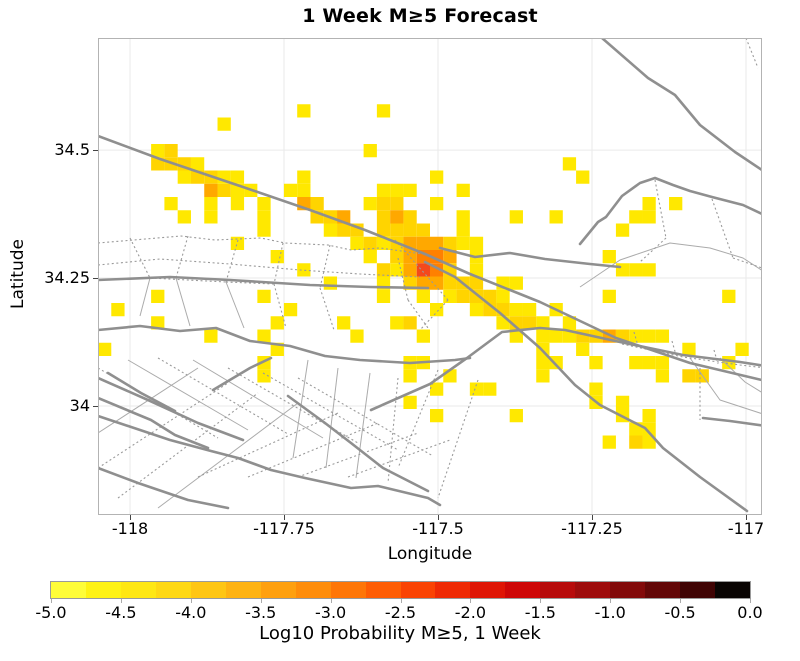 This screenshot has height=661, width=800. I want to click on x-axis-label: Longitude, so click(430, 554).